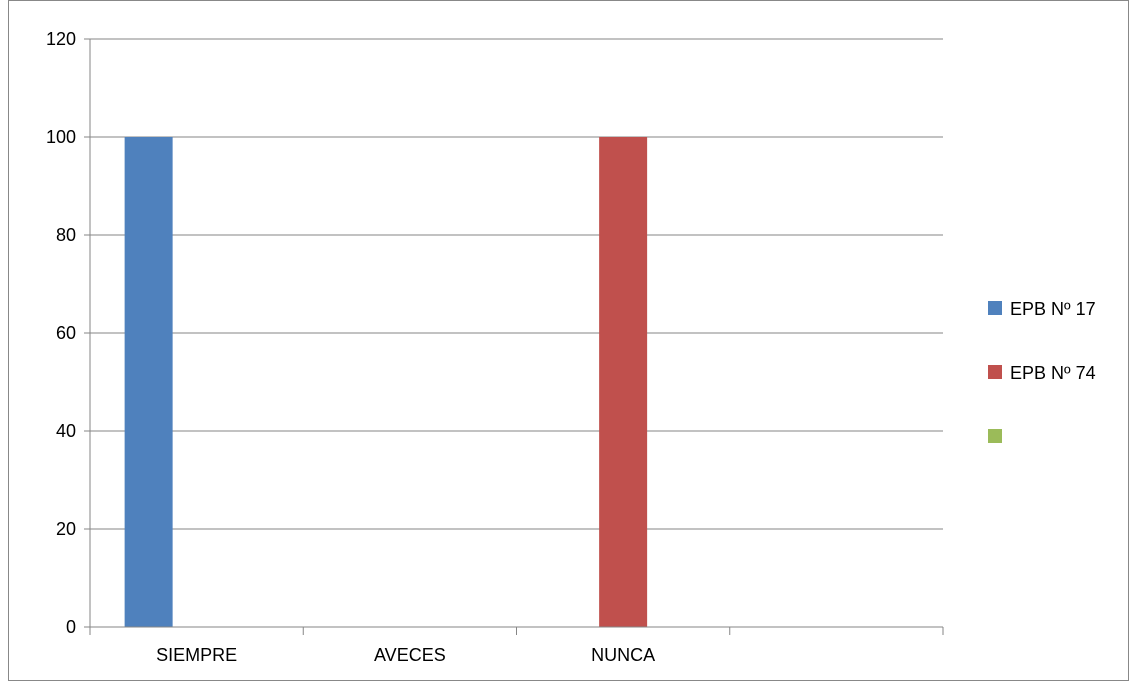  What do you see at coordinates (66, 529) in the screenshot?
I see `y-tick-label: 20` at bounding box center [66, 529].